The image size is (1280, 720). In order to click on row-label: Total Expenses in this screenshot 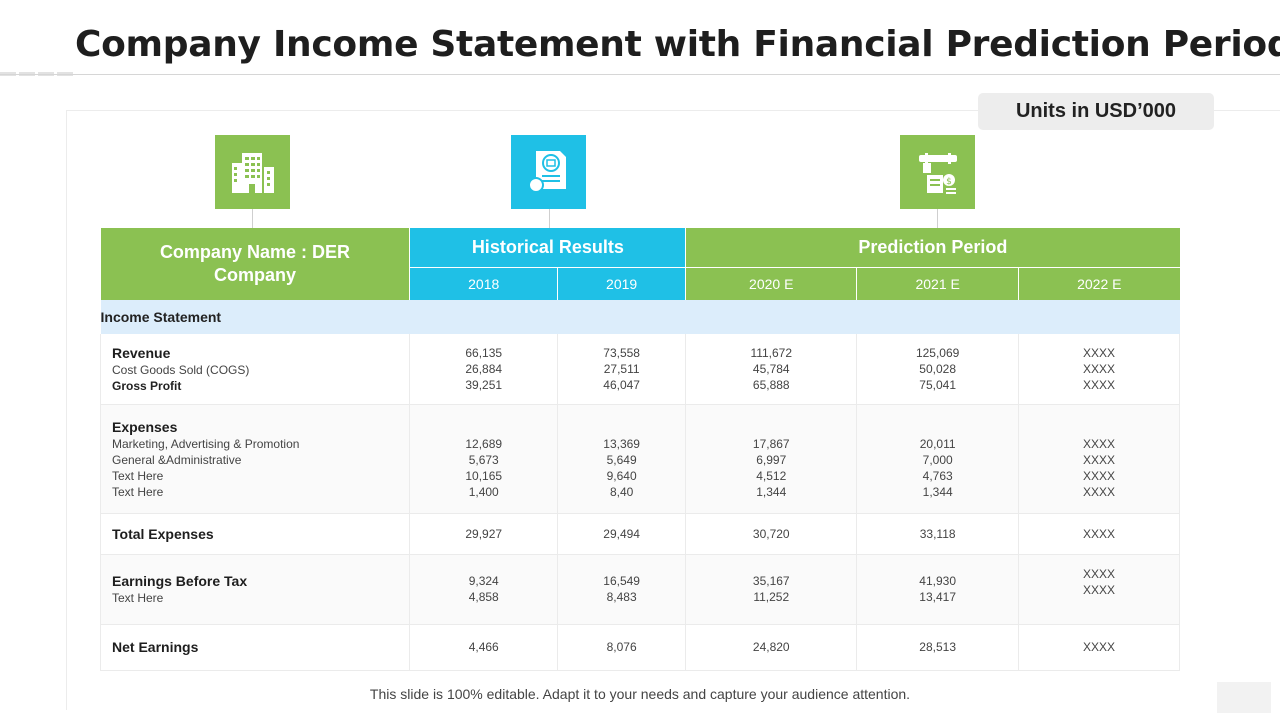, I will do `click(254, 534)`.